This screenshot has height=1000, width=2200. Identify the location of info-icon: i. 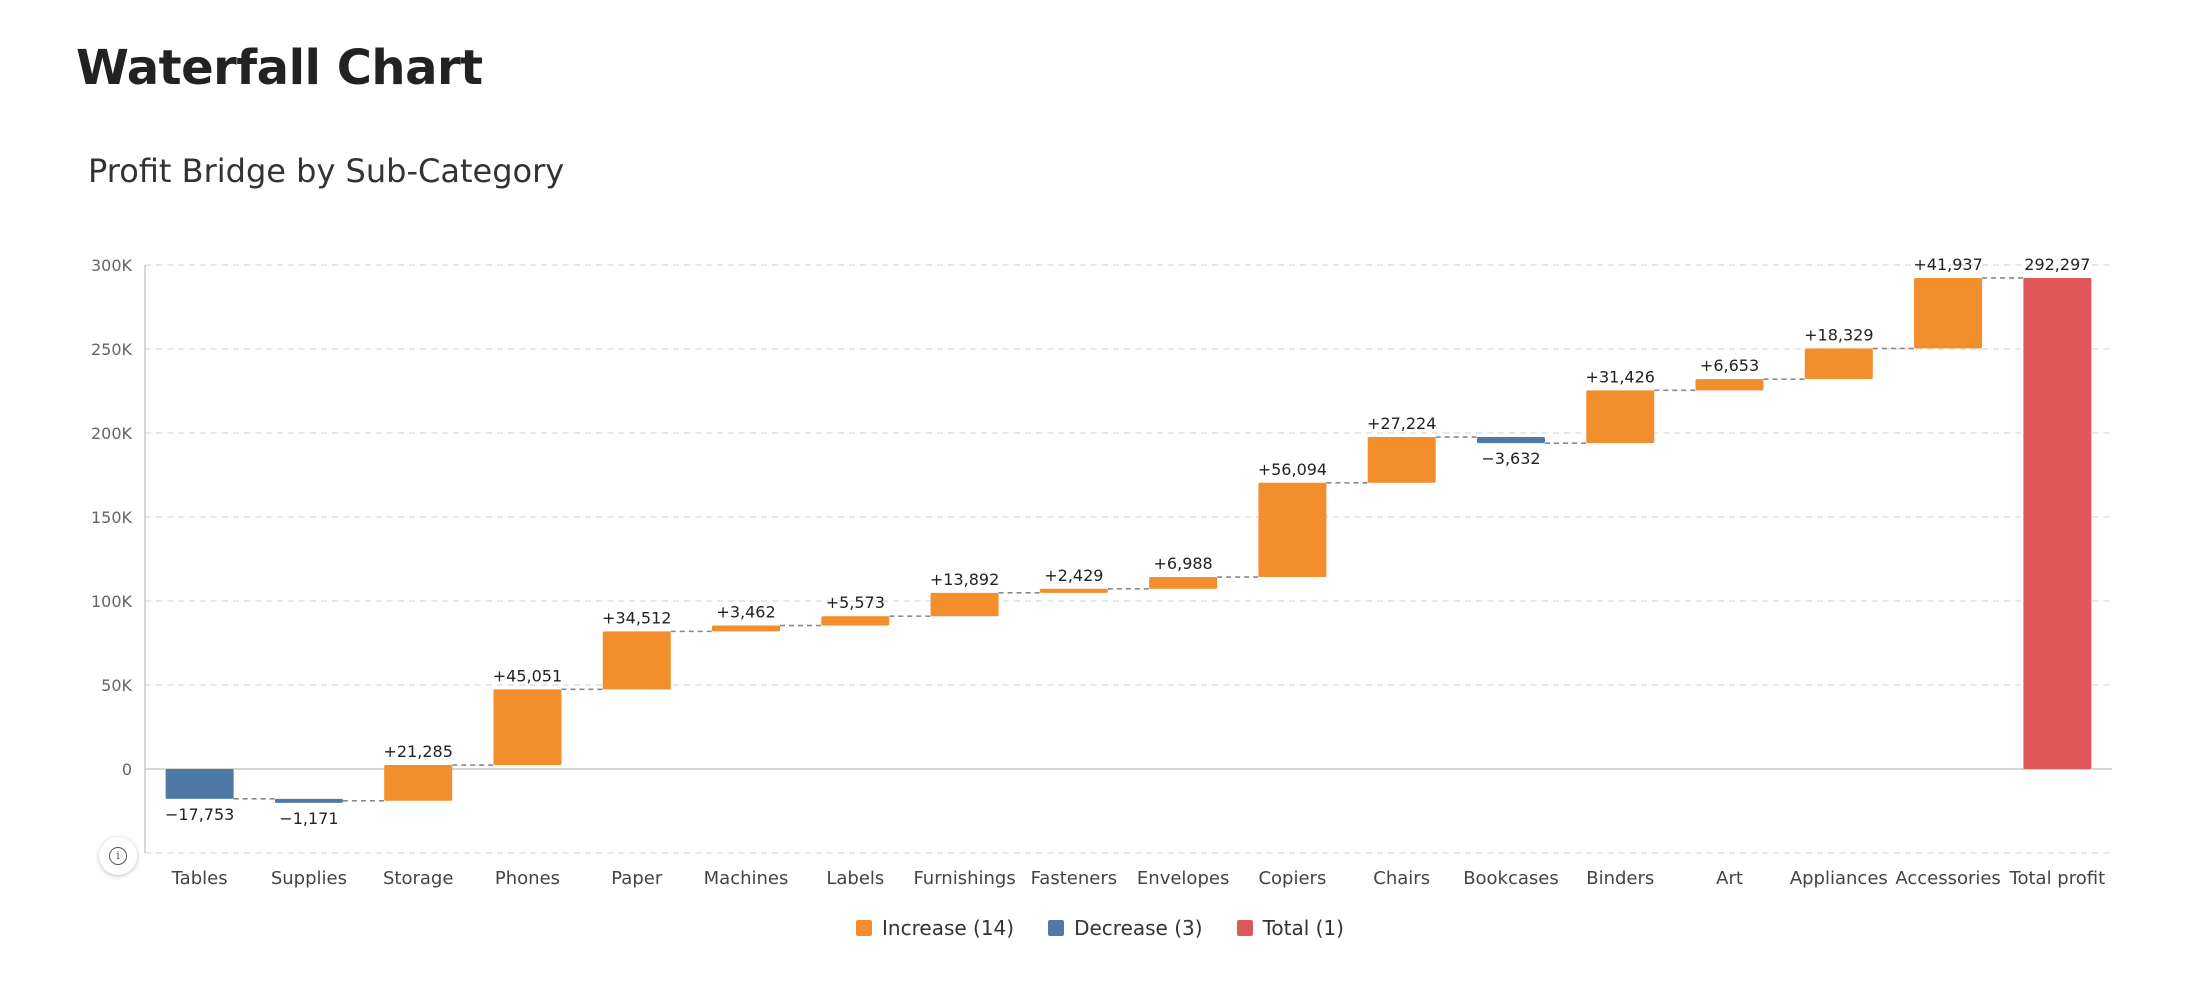
(118, 856).